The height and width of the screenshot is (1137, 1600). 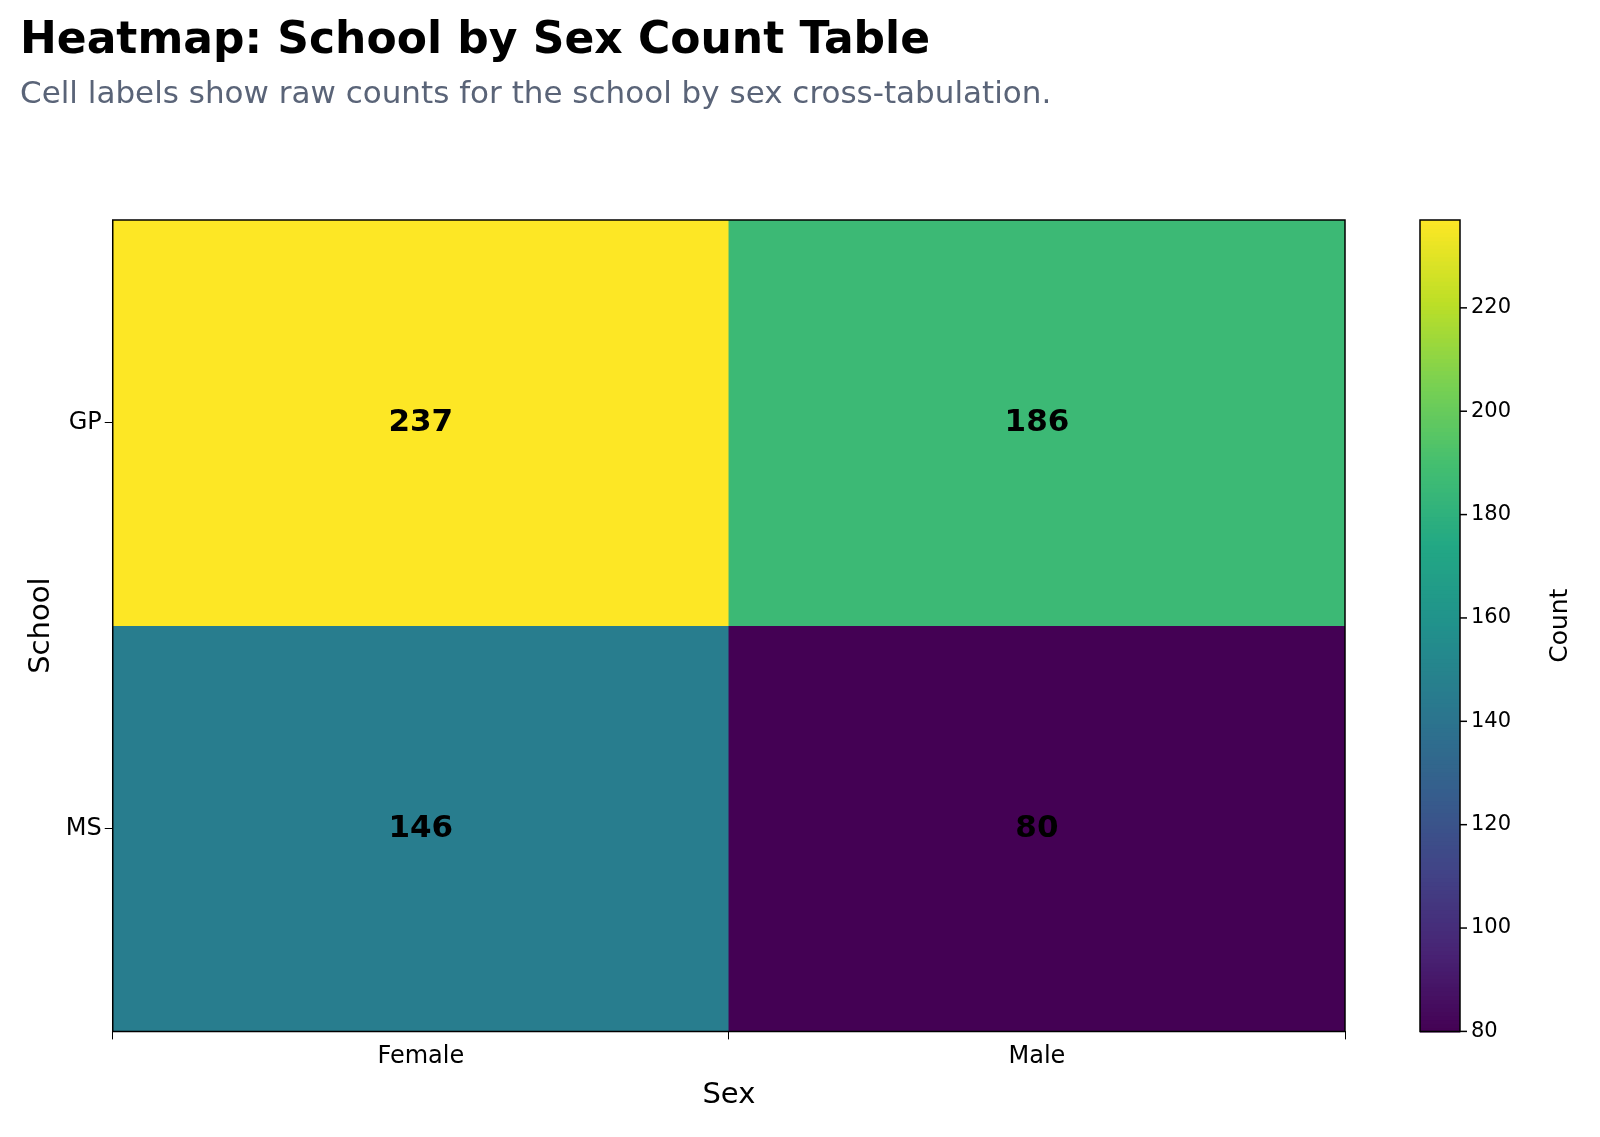 I want to click on data-label: 186, so click(x=1037, y=419).